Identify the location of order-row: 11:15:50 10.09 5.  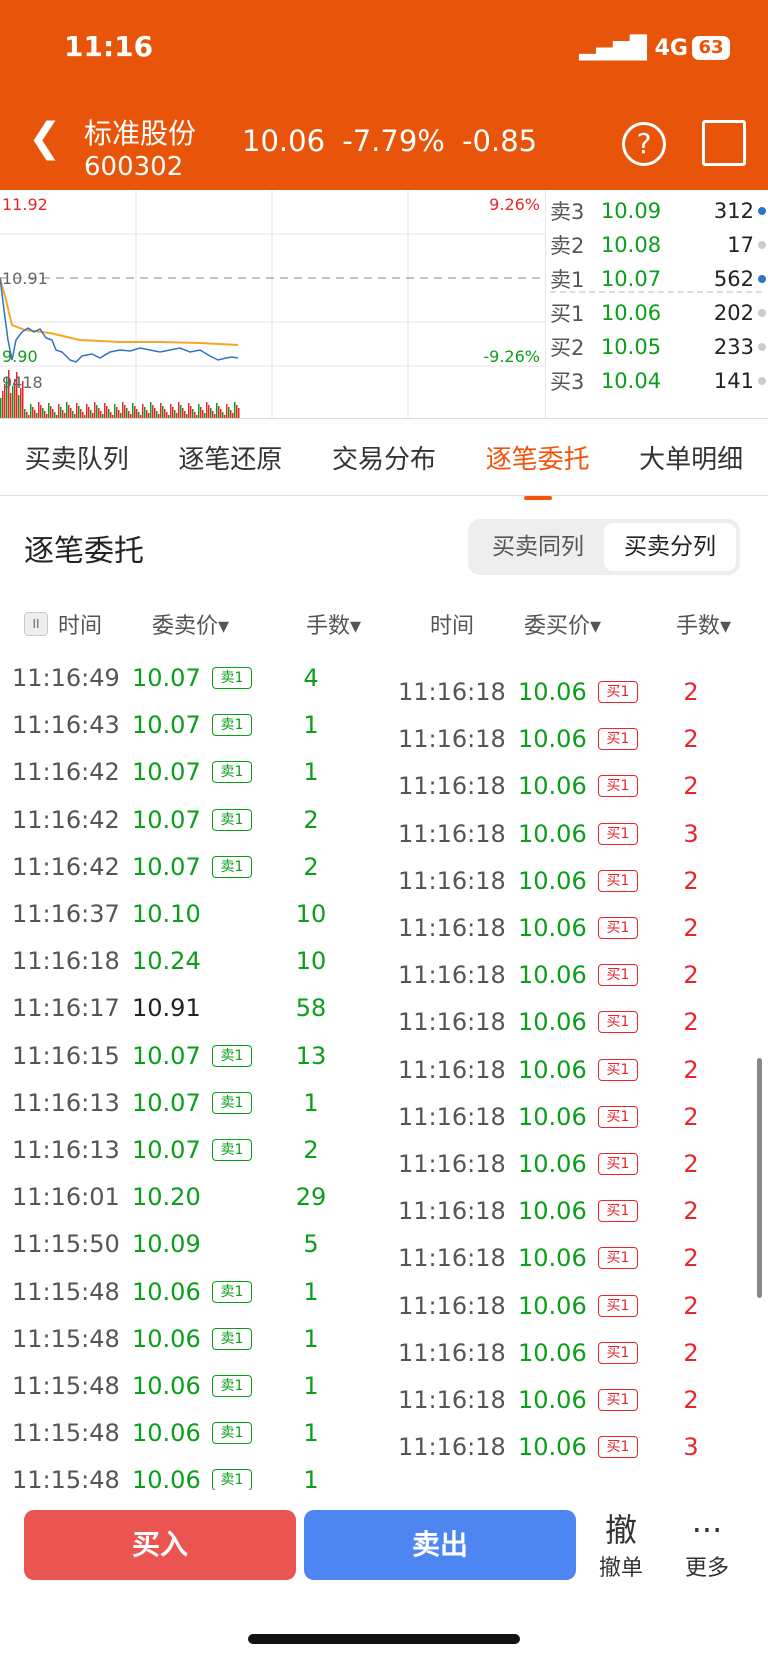
(179, 1244).